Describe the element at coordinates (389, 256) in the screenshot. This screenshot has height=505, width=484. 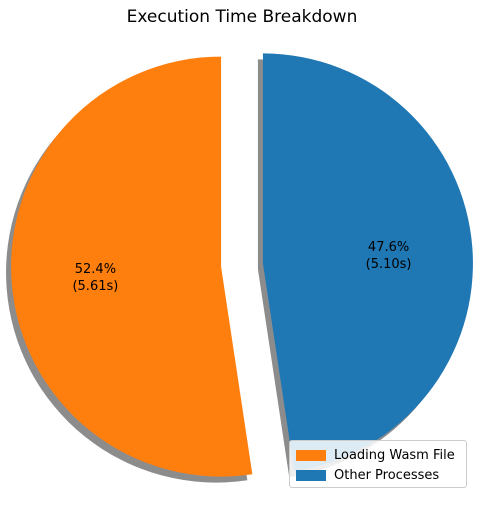
I see `slice-label-other-processes: 47.6% (5.10s)` at that location.